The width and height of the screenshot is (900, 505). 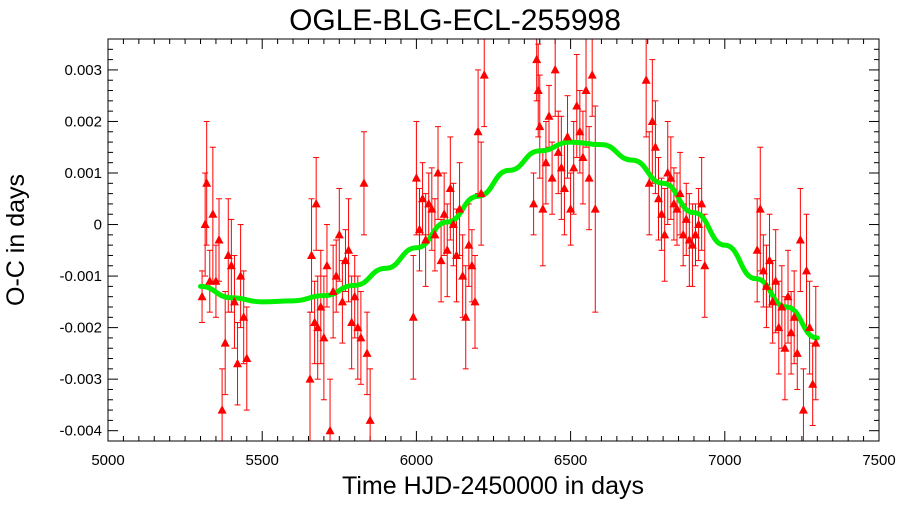 What do you see at coordinates (98, 225) in the screenshot?
I see `y-tick-label: 0` at bounding box center [98, 225].